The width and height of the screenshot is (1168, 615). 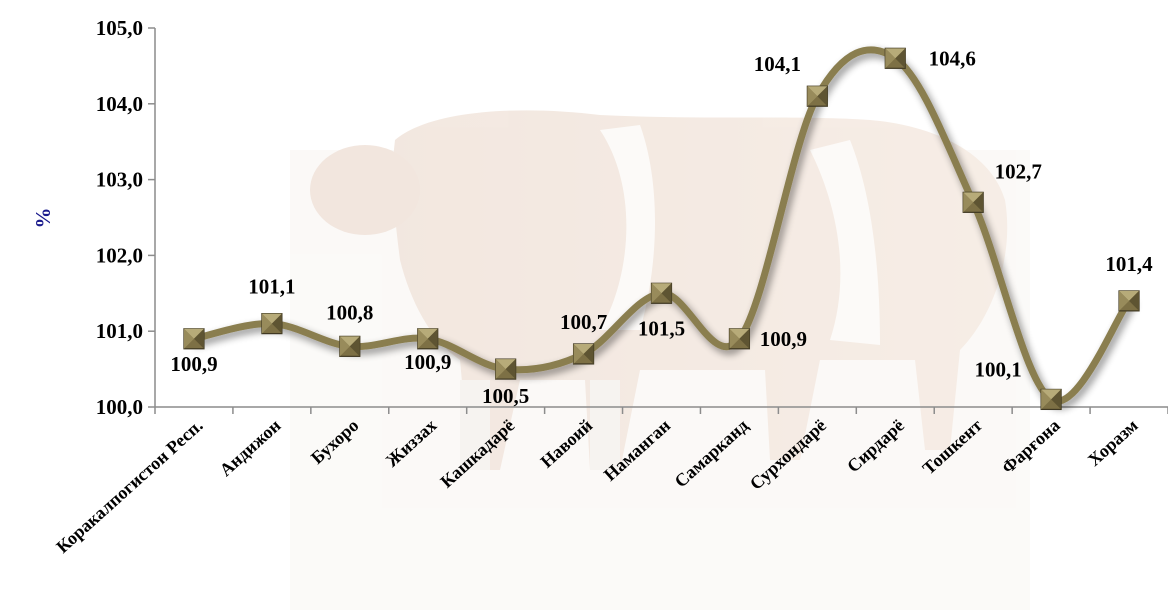 I want to click on y-axis-title: %, so click(x=43, y=218).